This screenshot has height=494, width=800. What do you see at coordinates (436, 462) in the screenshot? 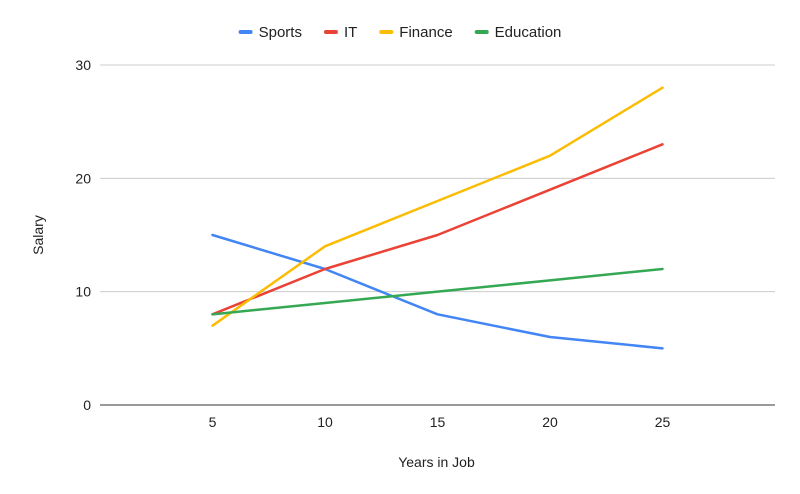
I see `x-axis-title: Years in Job` at bounding box center [436, 462].